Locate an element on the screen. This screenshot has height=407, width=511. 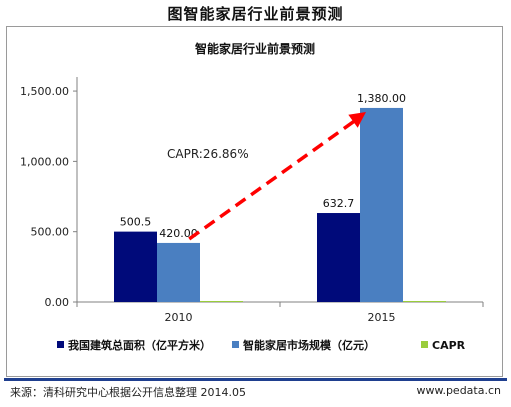
capr-annotation: CAPR:26.86% is located at coordinates (208, 154).